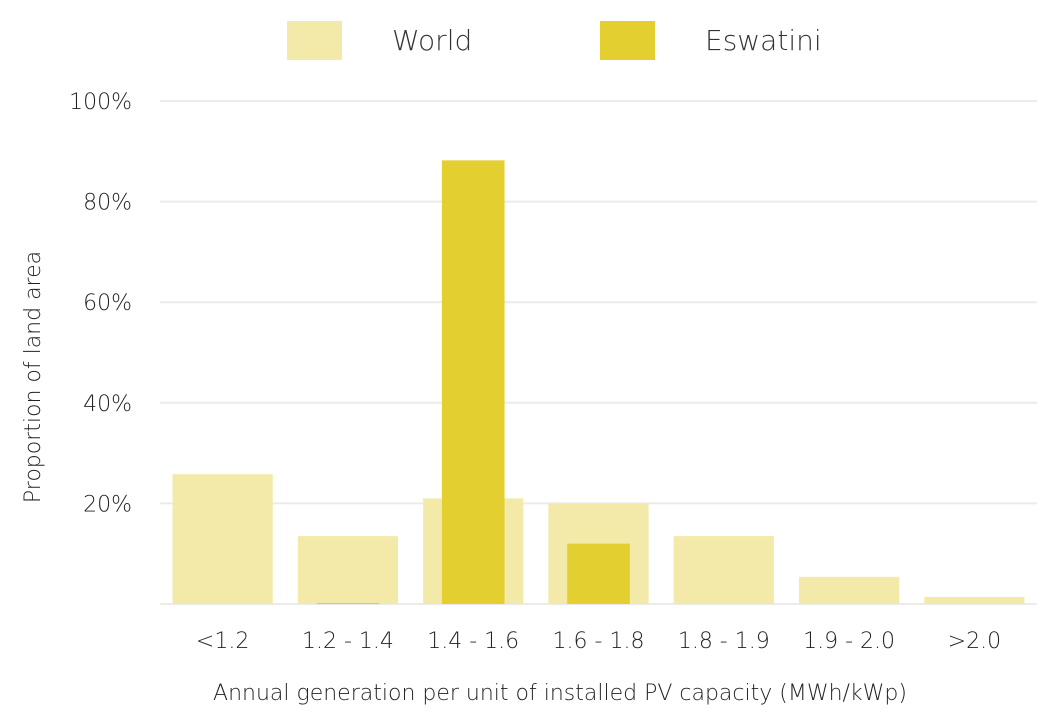 The height and width of the screenshot is (714, 1039). What do you see at coordinates (107, 504) in the screenshot?
I see `y-tick-label: 20%` at bounding box center [107, 504].